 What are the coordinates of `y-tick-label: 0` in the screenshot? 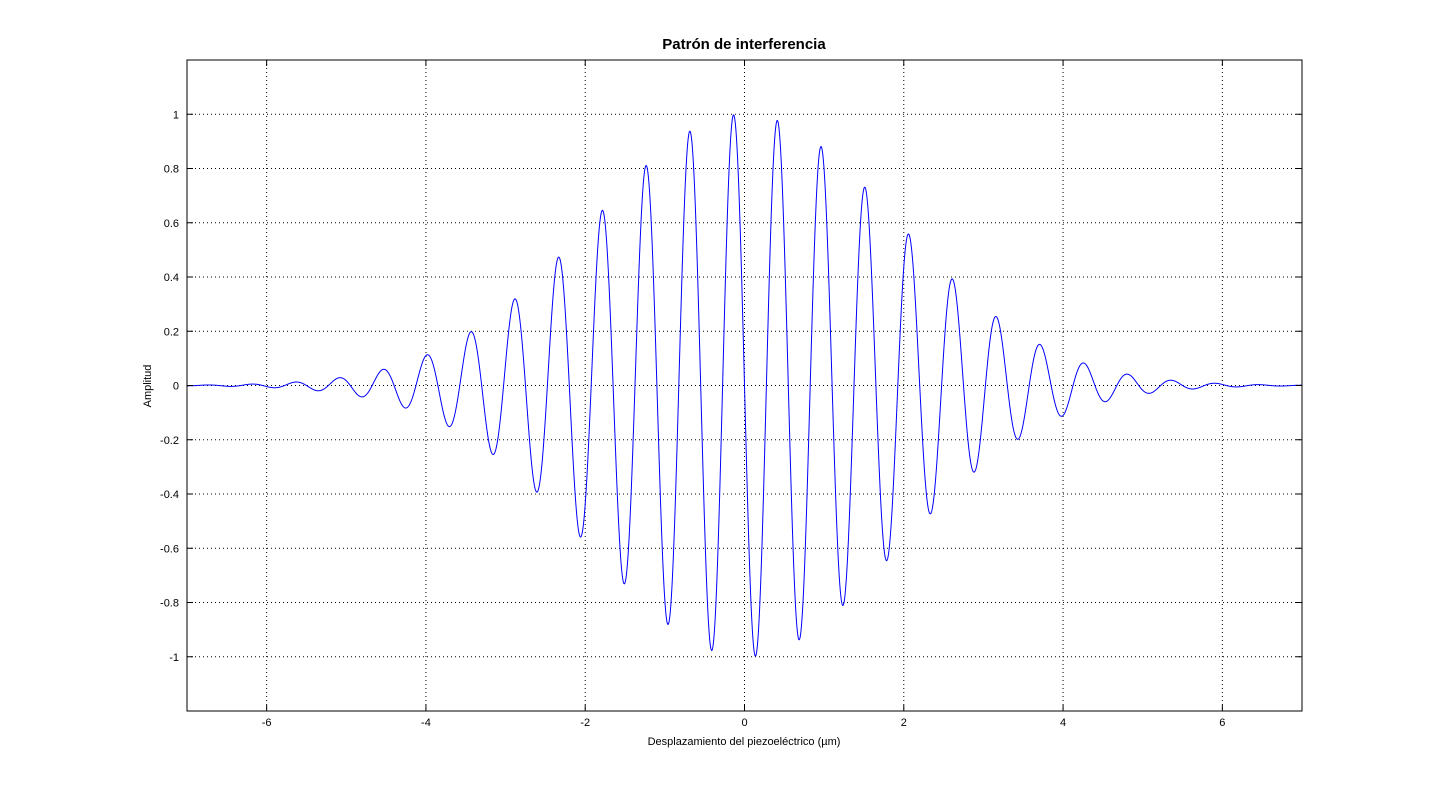 It's located at (176, 387).